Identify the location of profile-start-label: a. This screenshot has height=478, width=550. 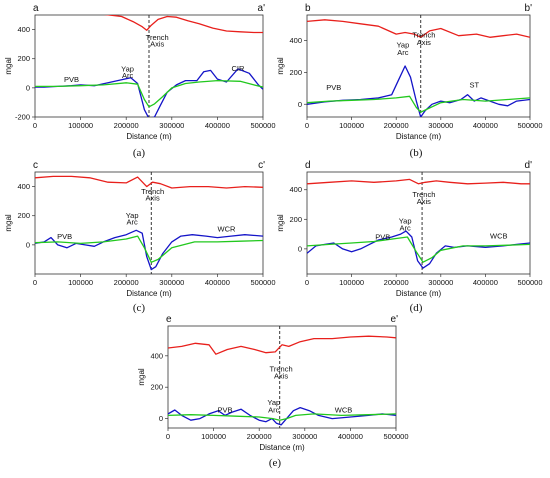
(36, 8).